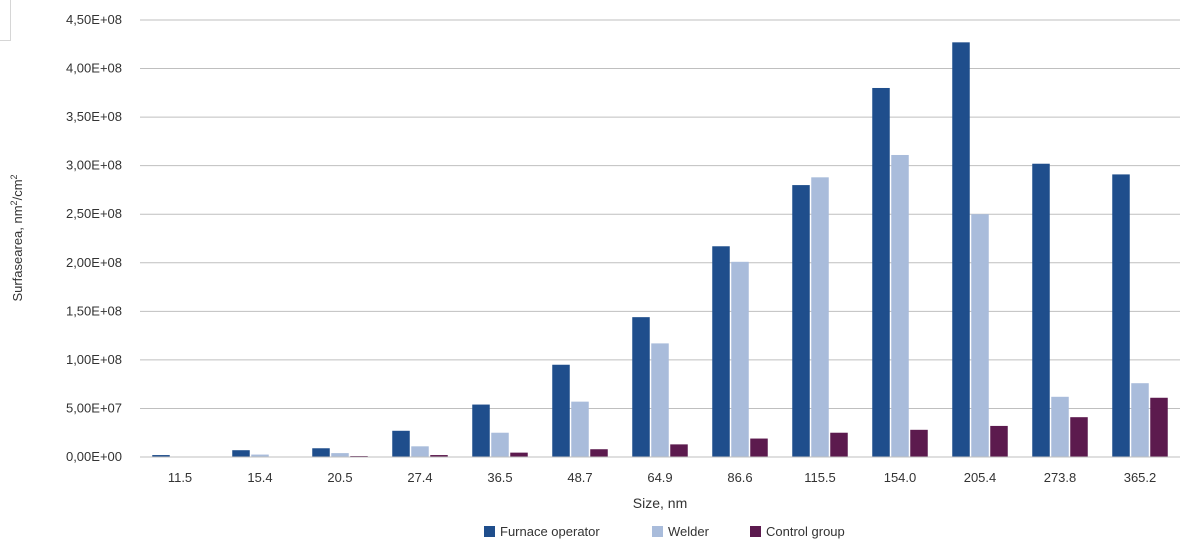 Image resolution: width=1196 pixels, height=547 pixels. I want to click on legend-label: Control group, so click(805, 531).